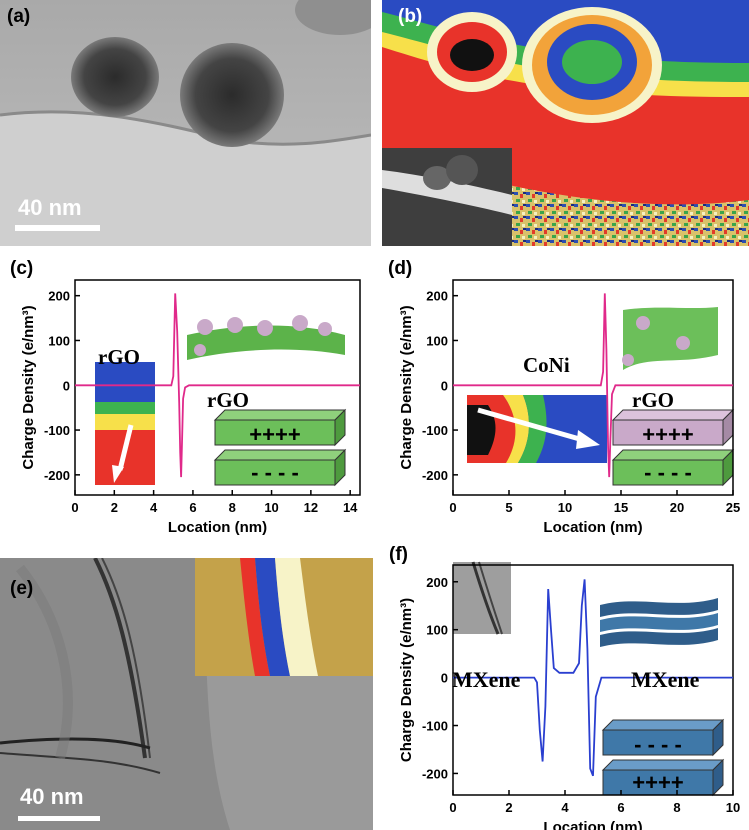 Image resolution: width=749 pixels, height=830 pixels. I want to click on x-tick-label: 5, so click(508, 507).